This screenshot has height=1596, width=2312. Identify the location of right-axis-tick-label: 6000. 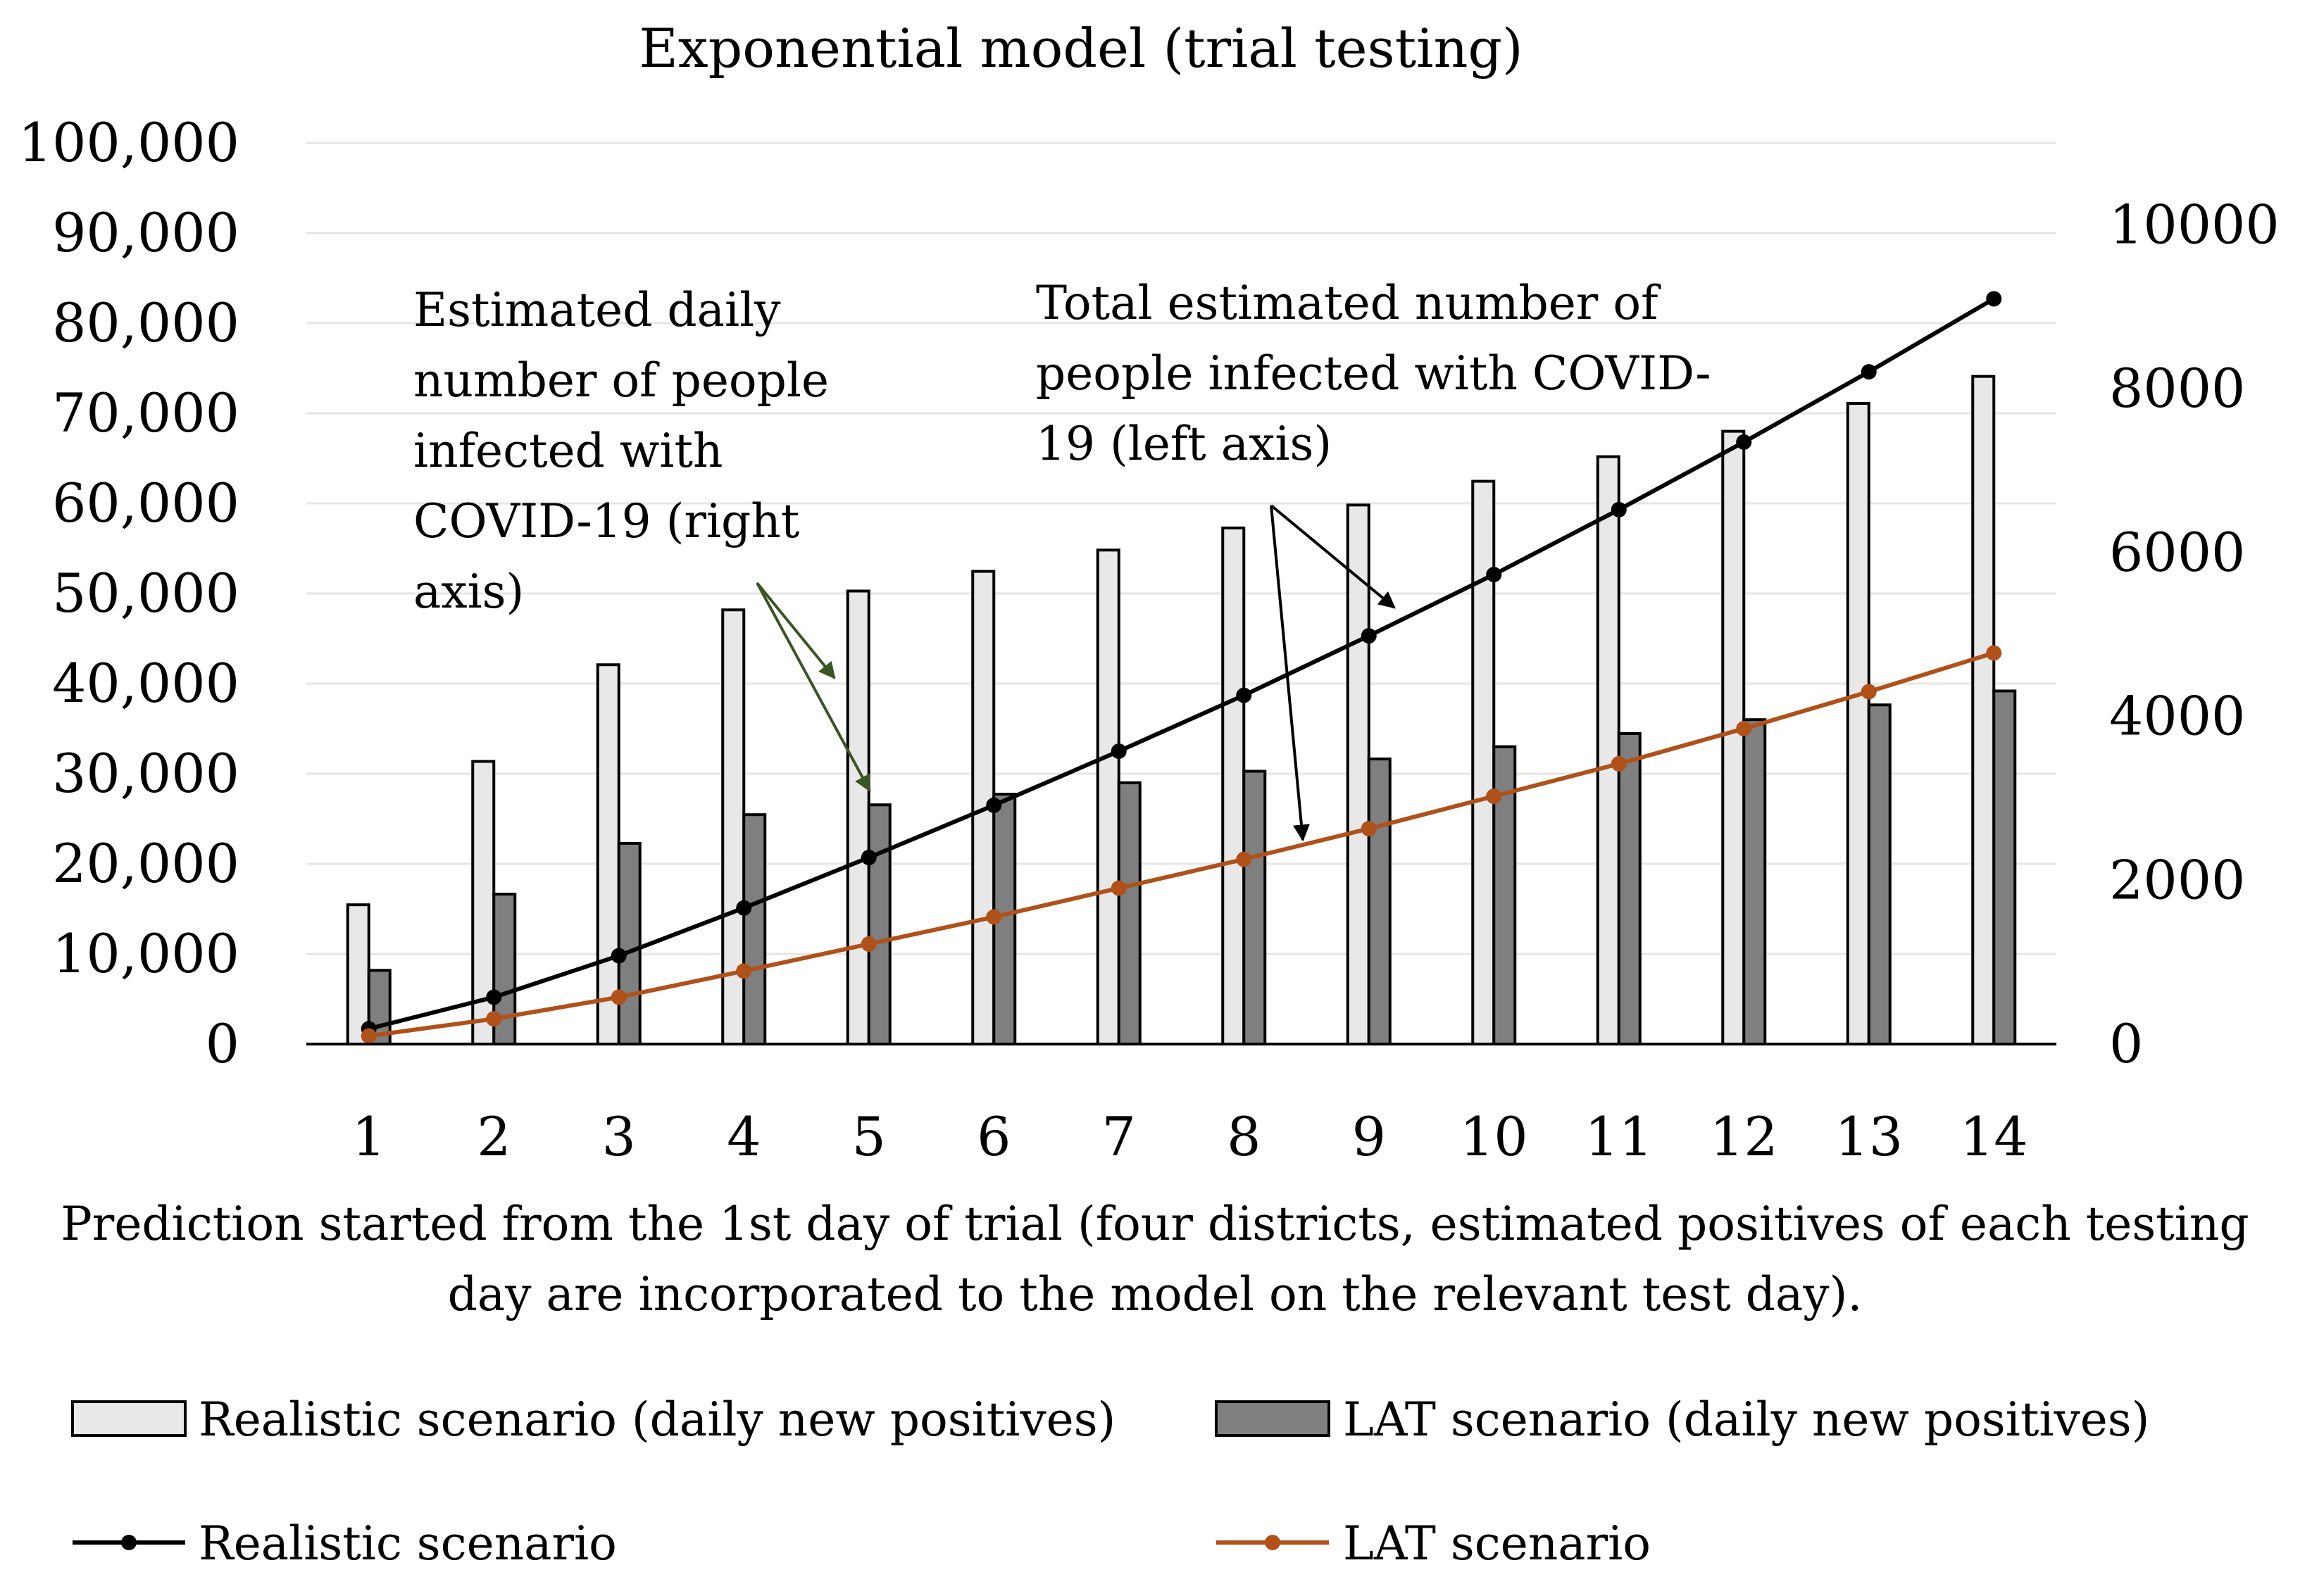
(2177, 552).